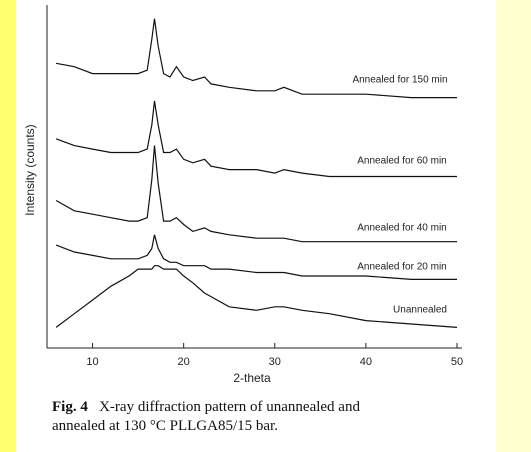 This screenshot has height=452, width=531. I want to click on x-tick-label: 30, so click(275, 362).